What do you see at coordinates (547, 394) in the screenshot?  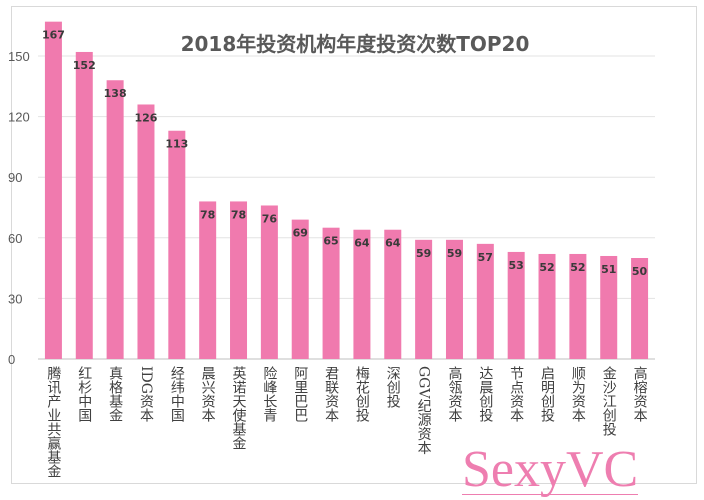 I see `x-tick-label: 启明创投` at bounding box center [547, 394].